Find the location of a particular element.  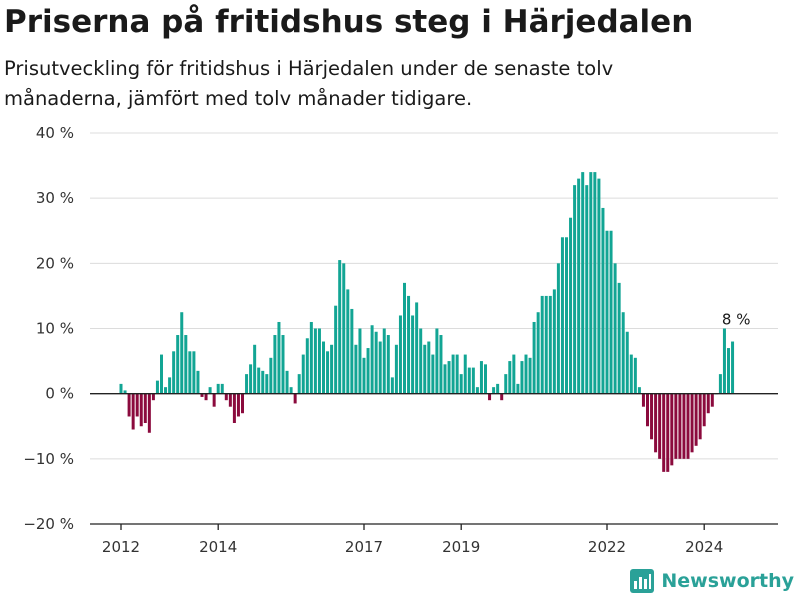

y-tick-label: 0 % is located at coordinates (59, 394).